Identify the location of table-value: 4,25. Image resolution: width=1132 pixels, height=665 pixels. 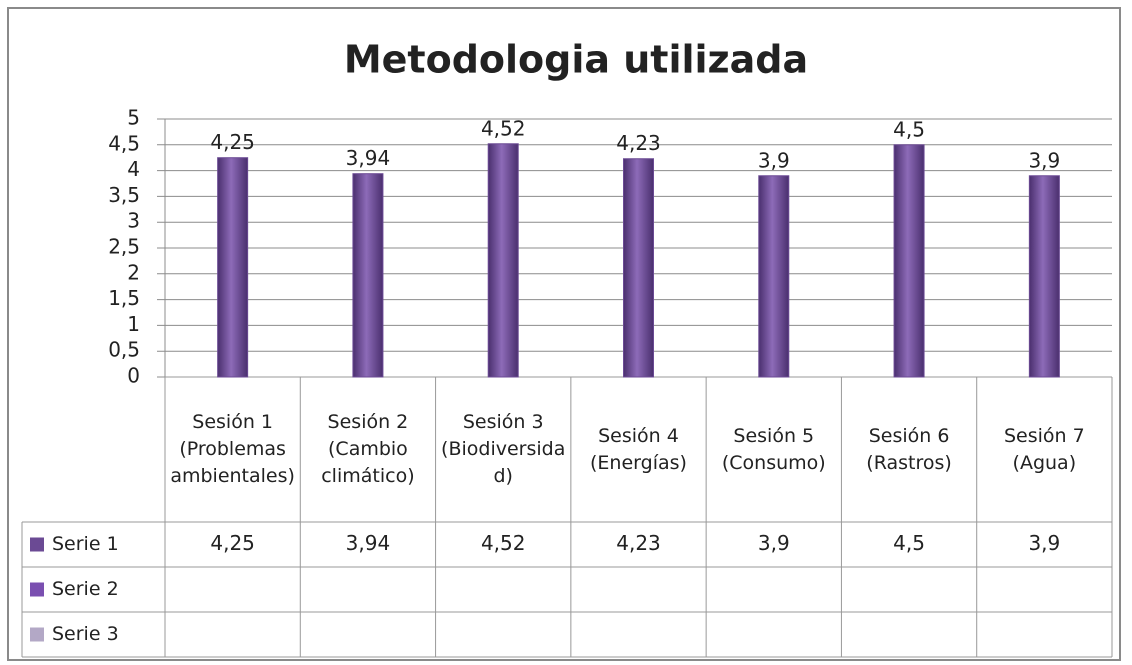
(232, 543).